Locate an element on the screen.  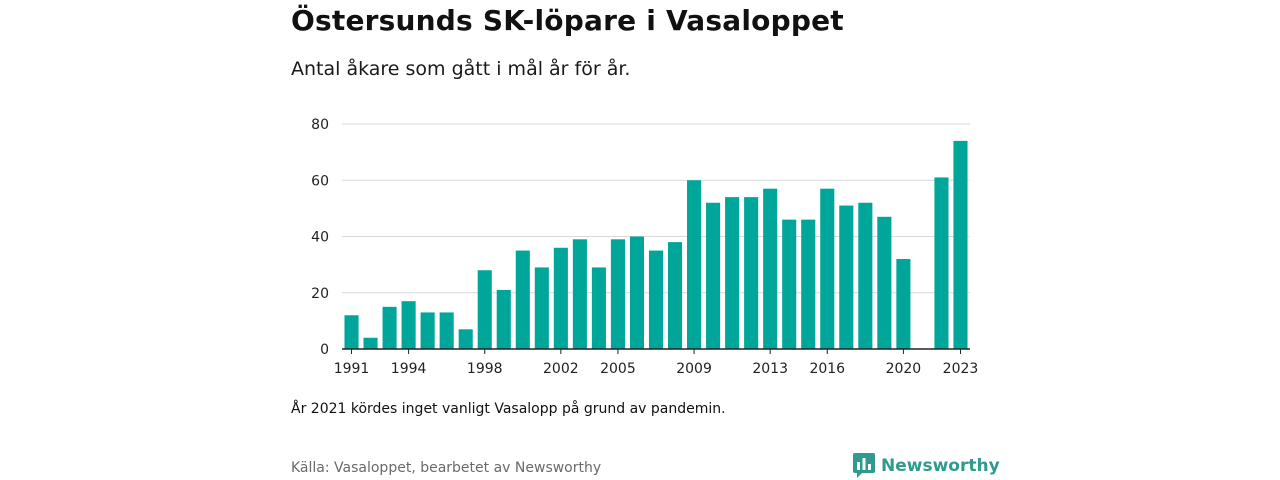
x-tick-label: 2023 is located at coordinates (961, 369).